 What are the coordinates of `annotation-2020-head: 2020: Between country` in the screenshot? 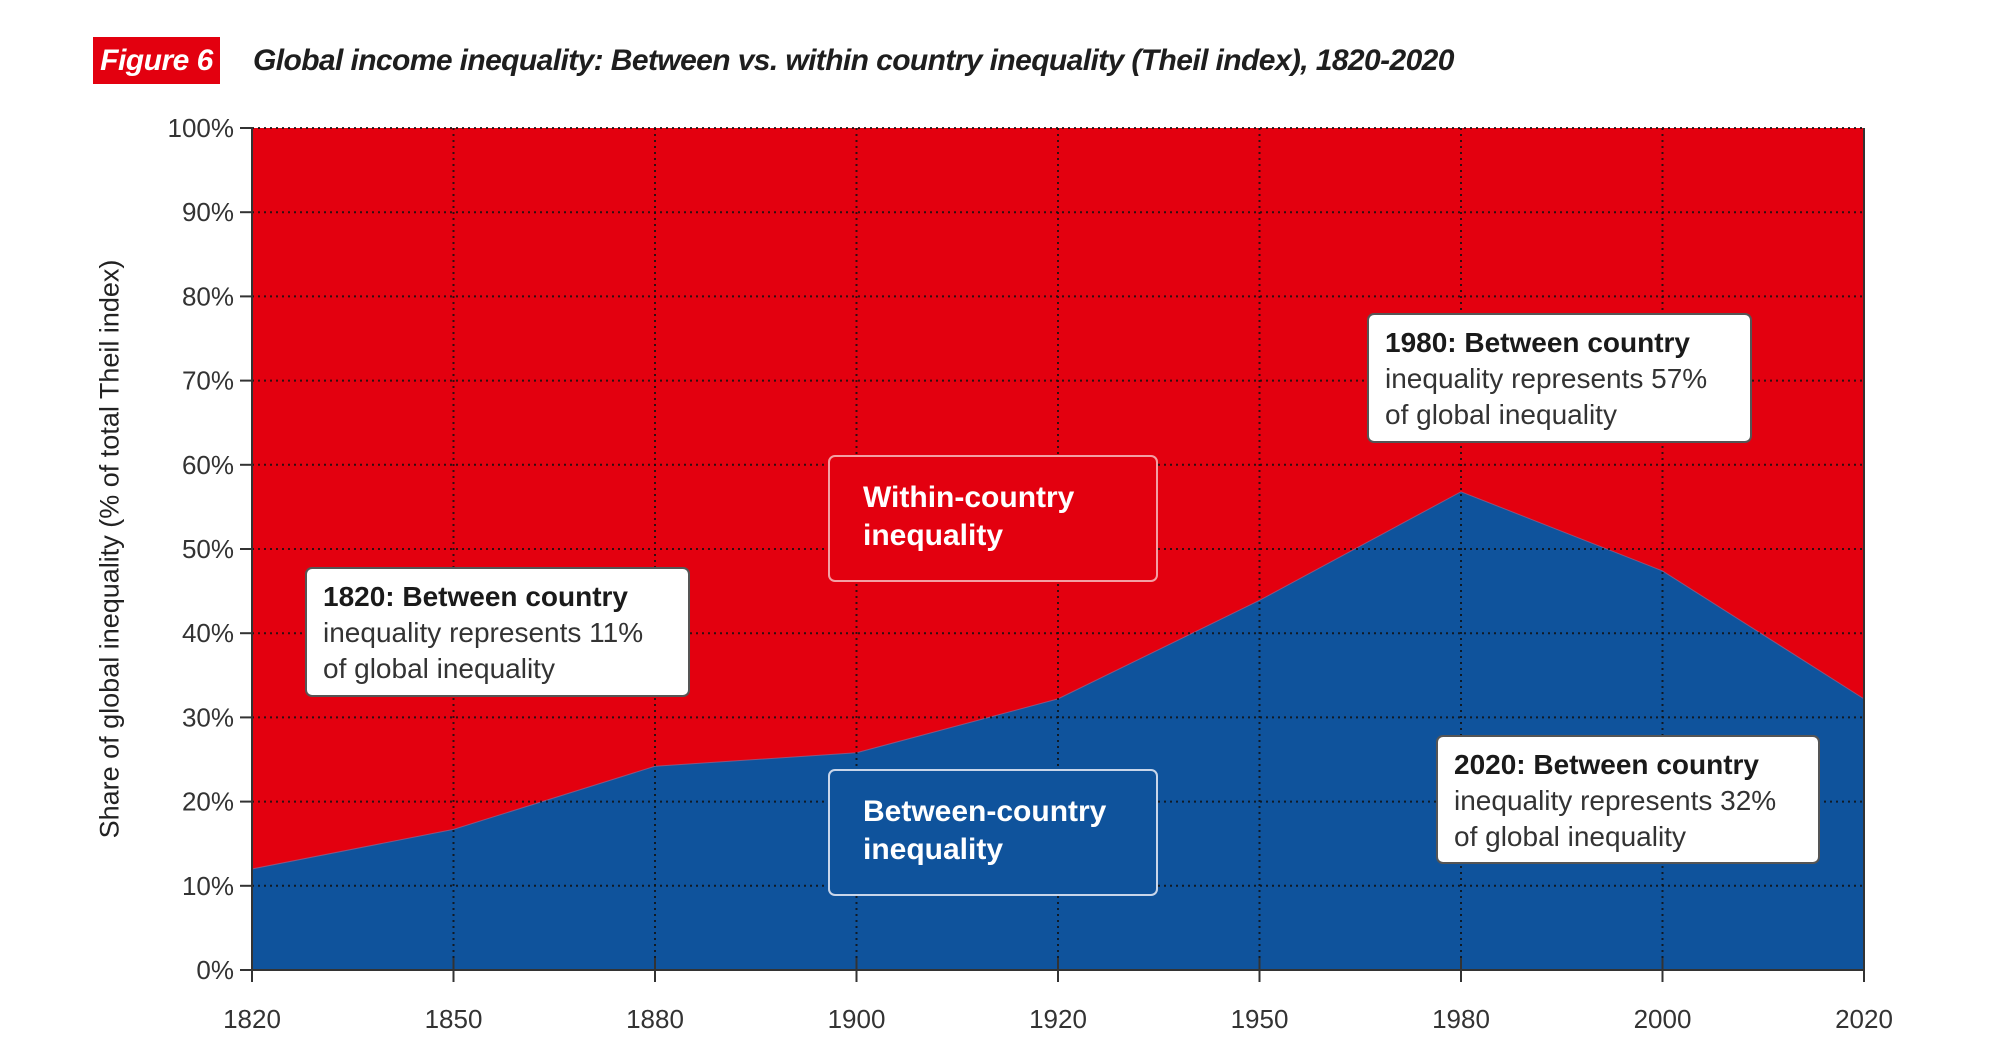 It's located at (1606, 764).